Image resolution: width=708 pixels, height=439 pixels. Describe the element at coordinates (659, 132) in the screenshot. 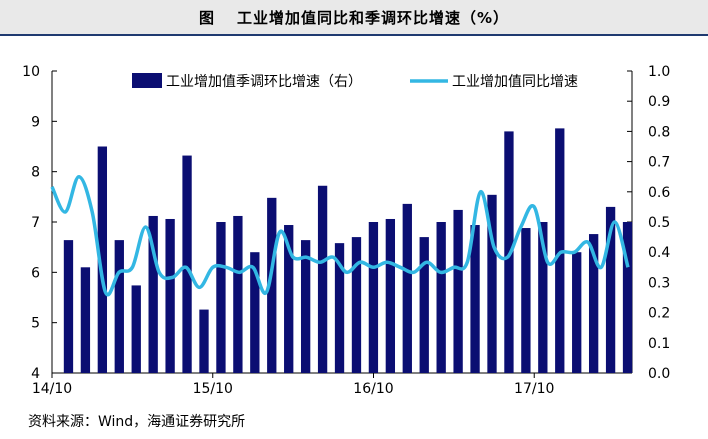

I see `right-tick-label: 0.8` at that location.